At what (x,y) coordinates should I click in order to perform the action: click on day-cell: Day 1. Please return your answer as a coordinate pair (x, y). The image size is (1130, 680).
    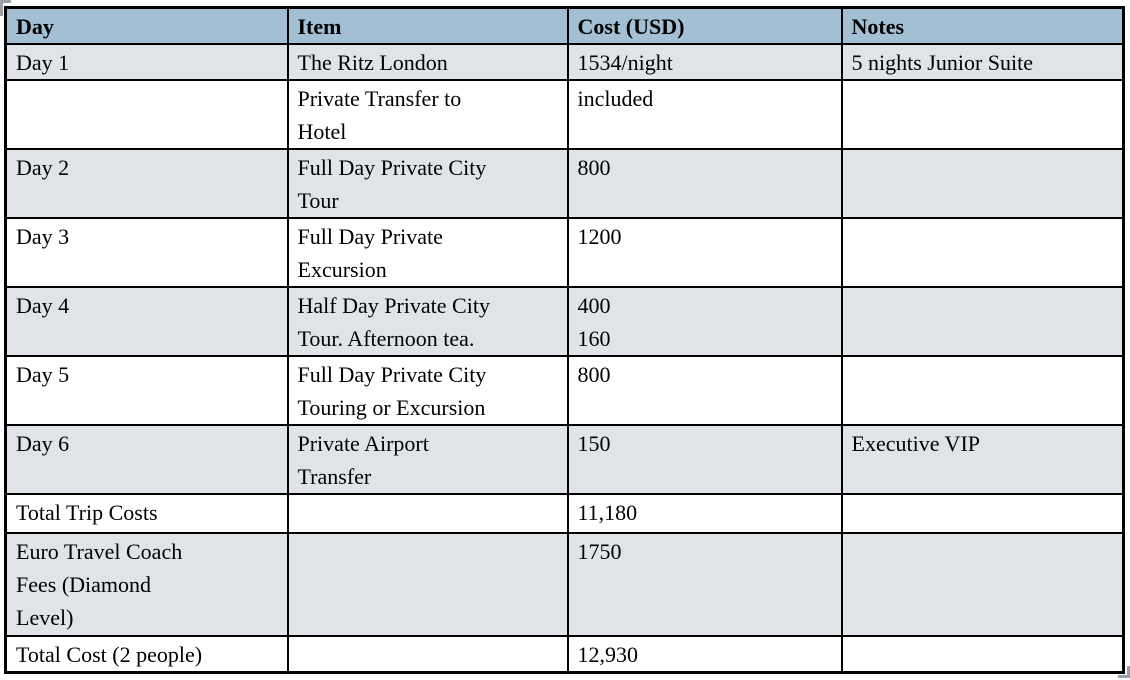
    Looking at the image, I should click on (146, 62).